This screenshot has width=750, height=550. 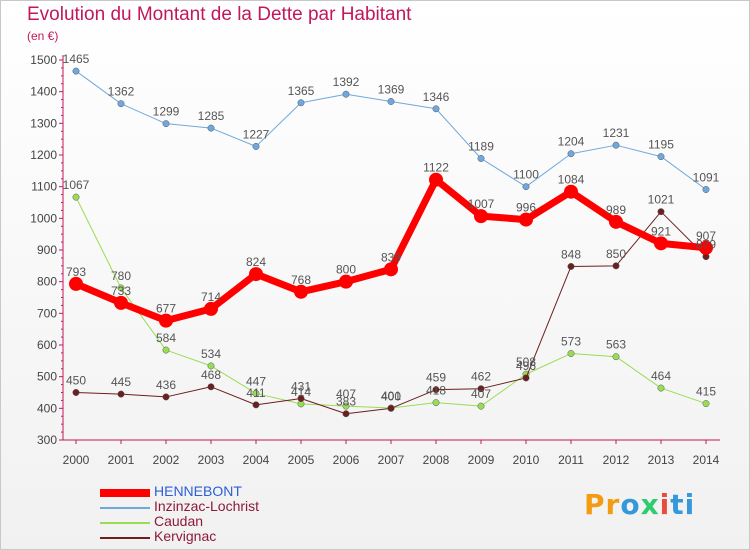 I want to click on x-tick-label: 2006, so click(x=346, y=460).